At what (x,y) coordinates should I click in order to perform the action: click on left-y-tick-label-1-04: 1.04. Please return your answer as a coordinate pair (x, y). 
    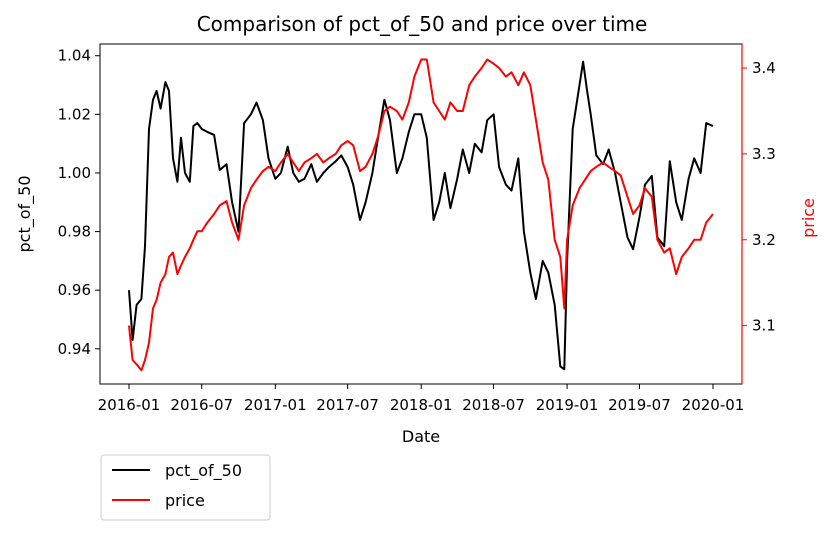
    Looking at the image, I should click on (74, 56).